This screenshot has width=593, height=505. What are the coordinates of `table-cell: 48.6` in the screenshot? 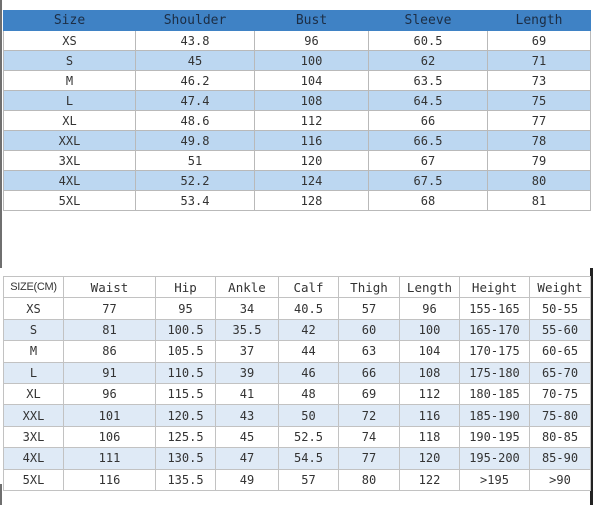 It's located at (195, 120).